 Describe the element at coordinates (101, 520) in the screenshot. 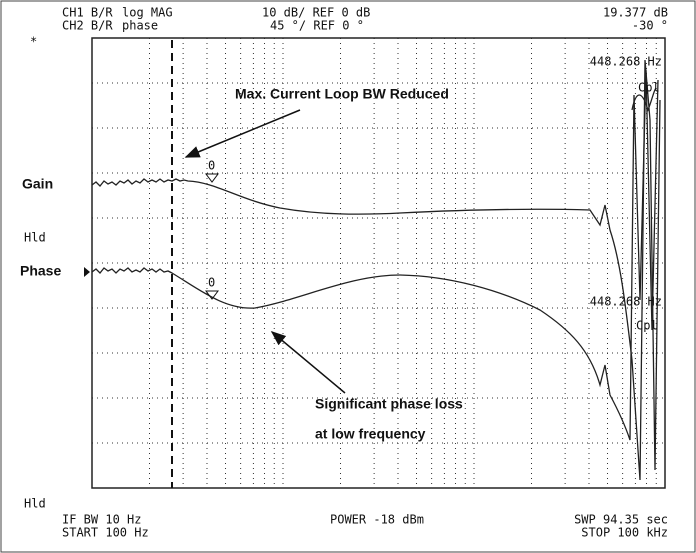

I see `if-bw: IF BW 10 Hz` at that location.